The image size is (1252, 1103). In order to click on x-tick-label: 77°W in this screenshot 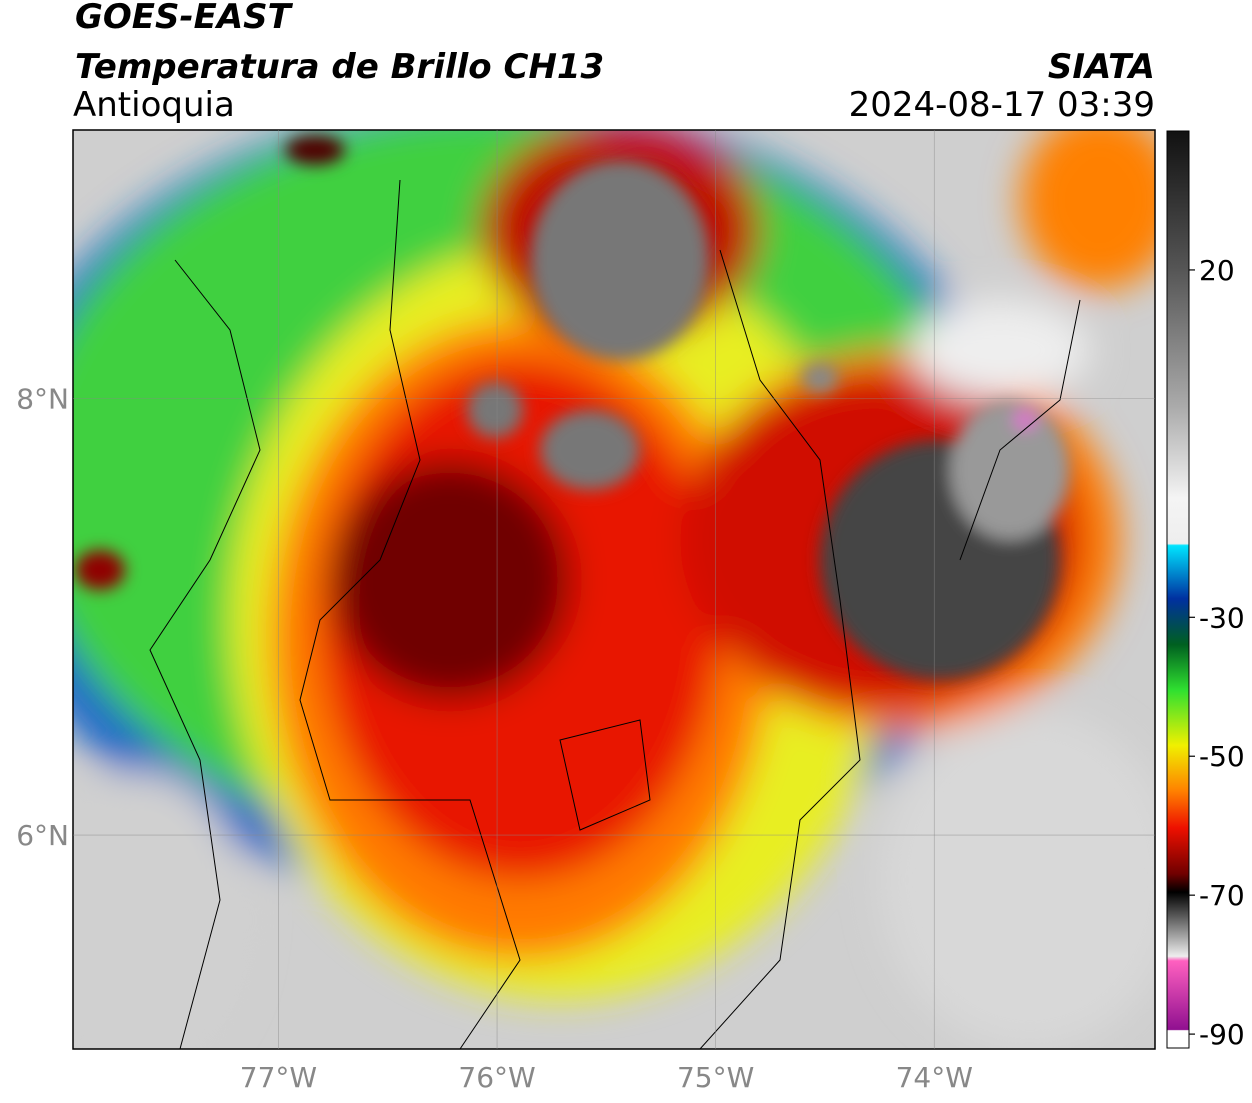, I will do `click(278, 1077)`.